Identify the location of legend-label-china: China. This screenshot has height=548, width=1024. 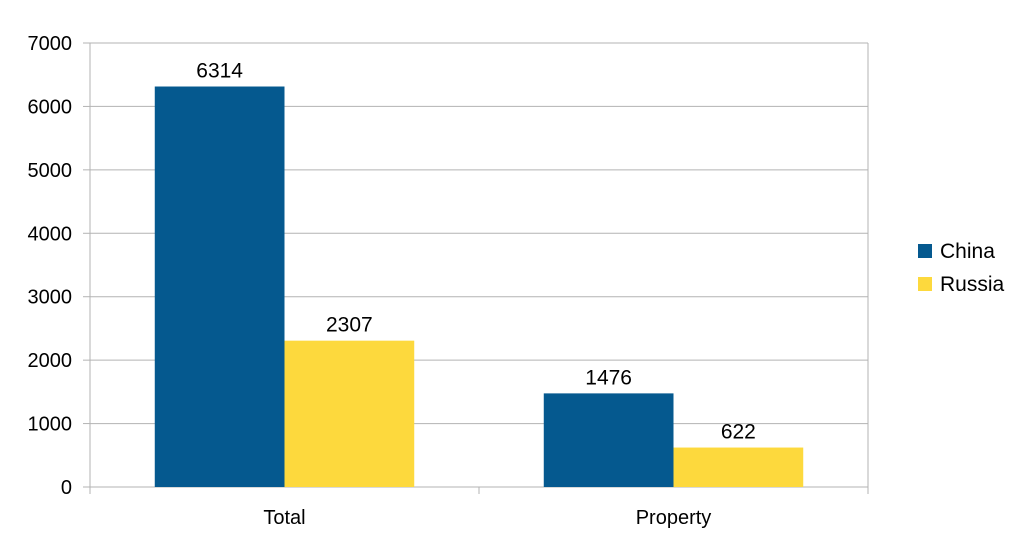
(967, 251).